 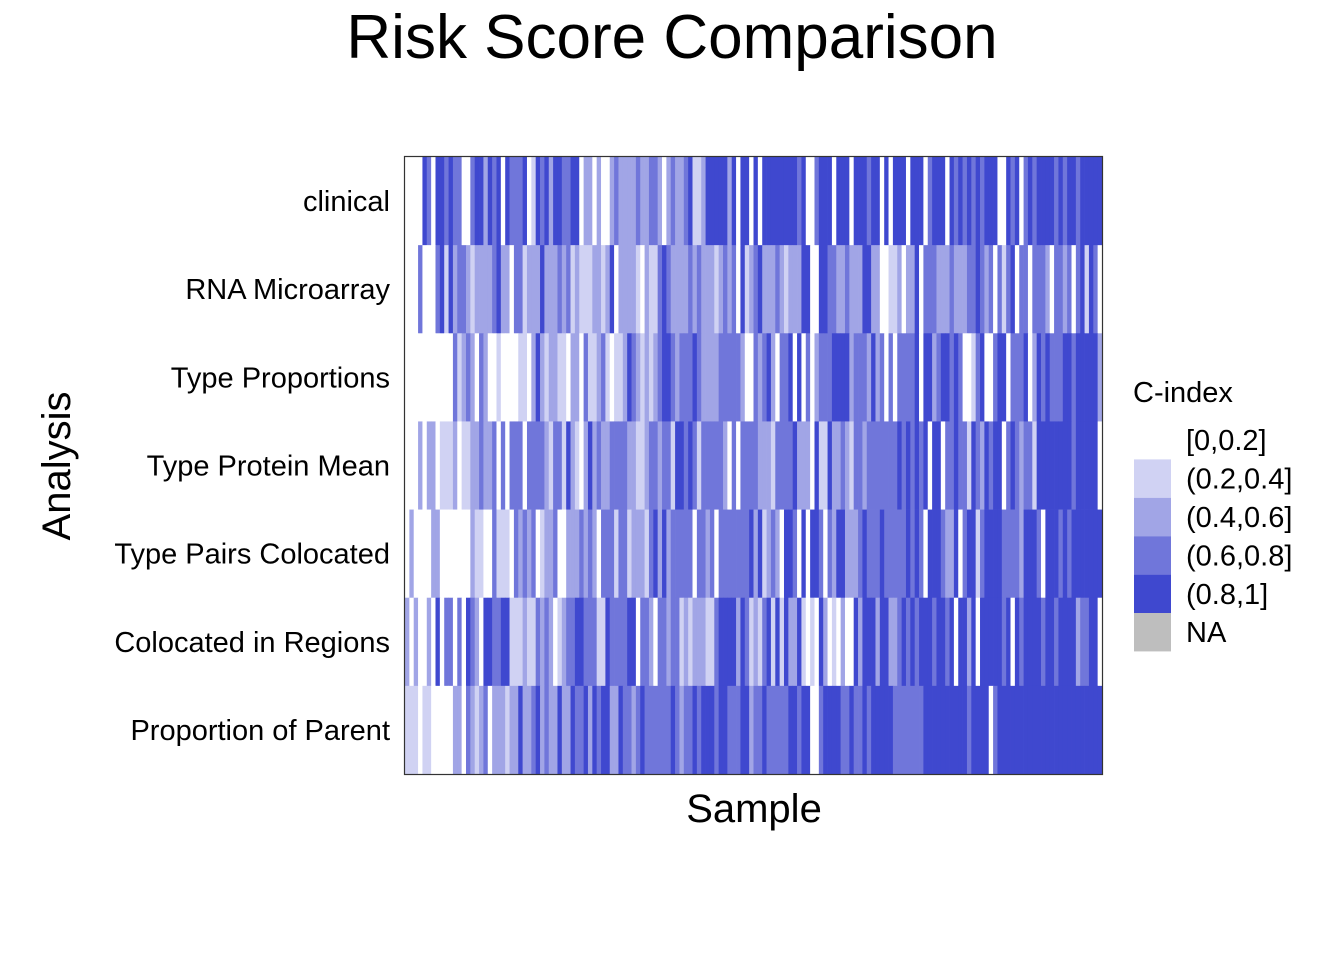 What do you see at coordinates (754, 809) in the screenshot?
I see `x-axis-title: Sample` at bounding box center [754, 809].